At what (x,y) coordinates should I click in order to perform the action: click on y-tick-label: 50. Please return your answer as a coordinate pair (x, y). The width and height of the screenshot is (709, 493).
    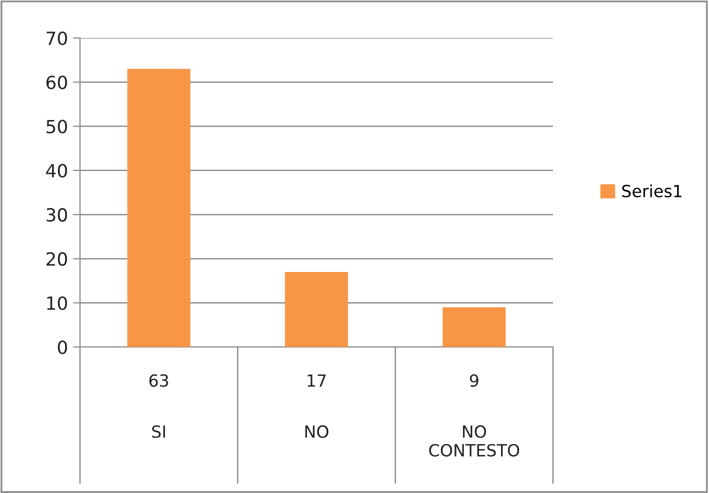
    Looking at the image, I should click on (56, 127).